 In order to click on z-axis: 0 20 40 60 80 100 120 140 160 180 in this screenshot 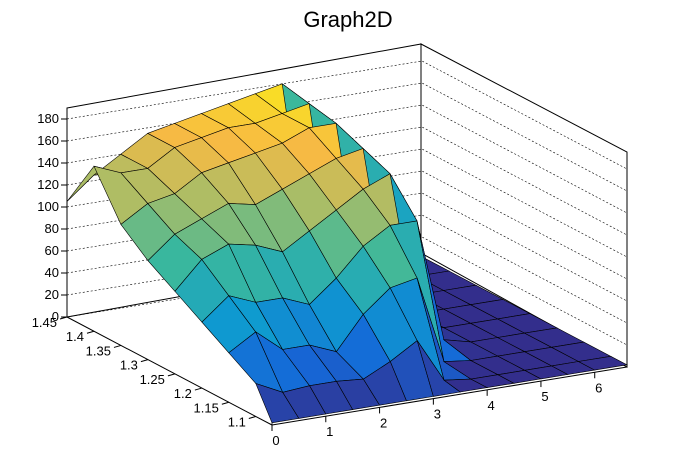, I will do `click(52, 216)`.